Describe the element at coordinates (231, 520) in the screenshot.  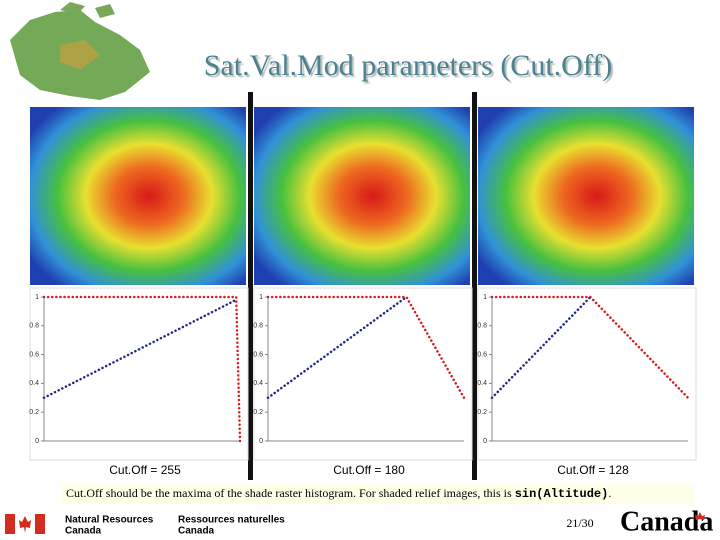
I see `dept-fr: Ressources naturelles` at that location.